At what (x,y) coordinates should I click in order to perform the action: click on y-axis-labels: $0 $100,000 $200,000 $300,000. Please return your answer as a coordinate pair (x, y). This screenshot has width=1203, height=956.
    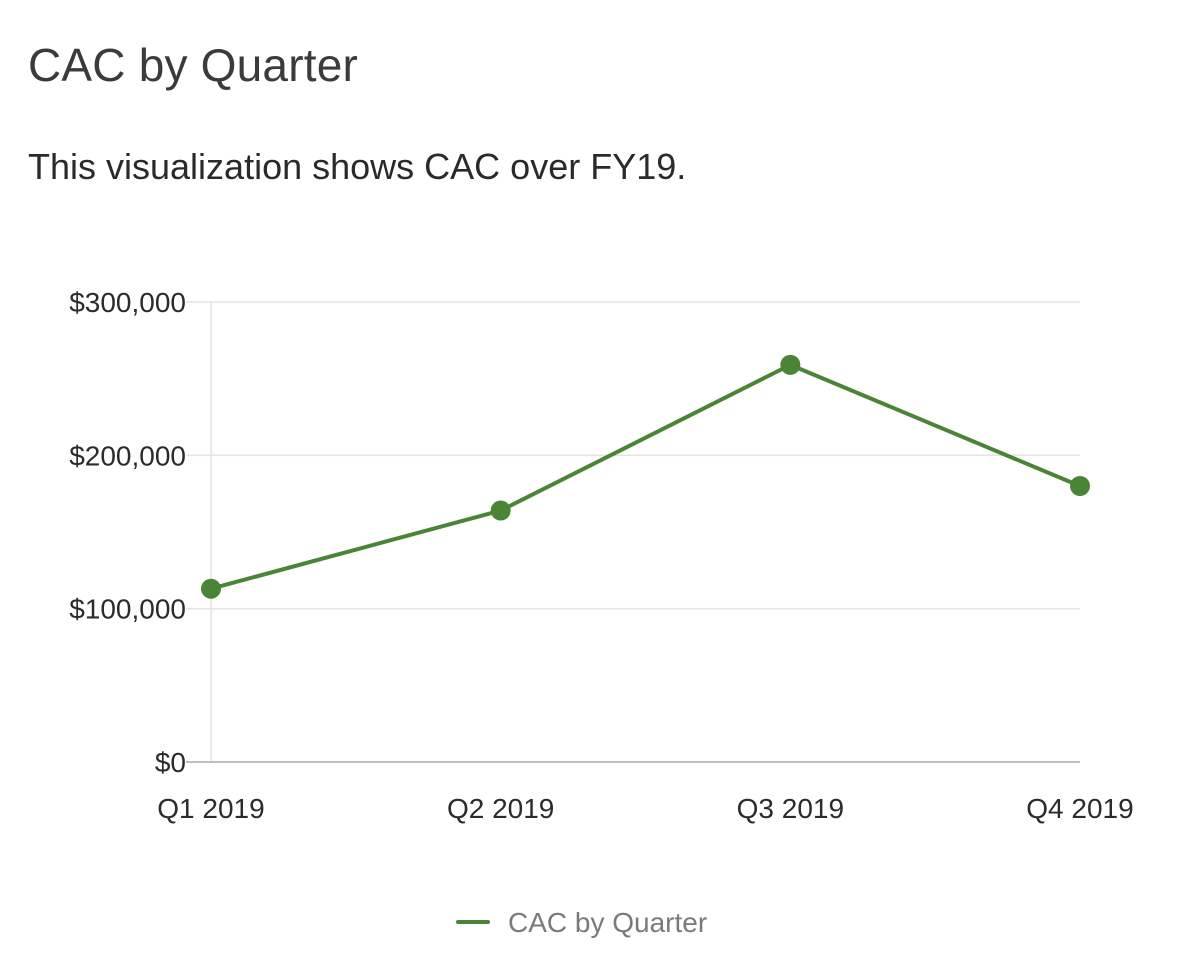
    Looking at the image, I should click on (127, 532).